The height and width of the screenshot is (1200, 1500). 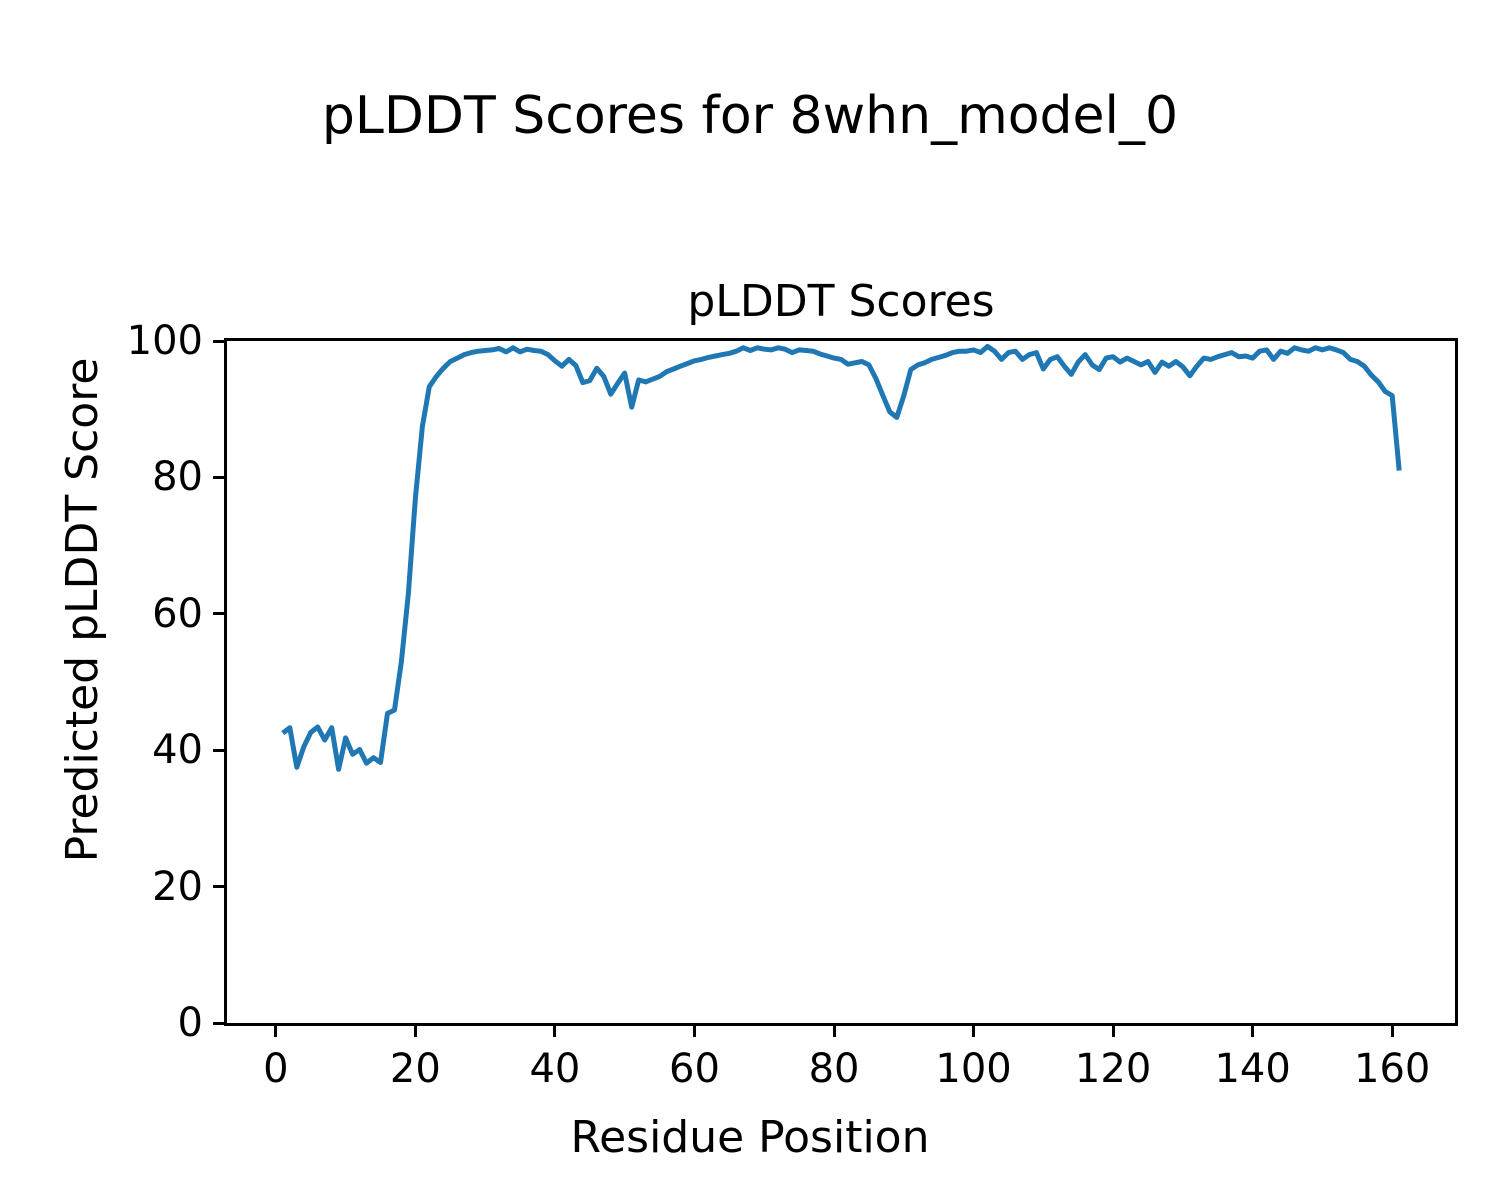 I want to click on axes-title: pLDDT Scores, so click(x=841, y=301).